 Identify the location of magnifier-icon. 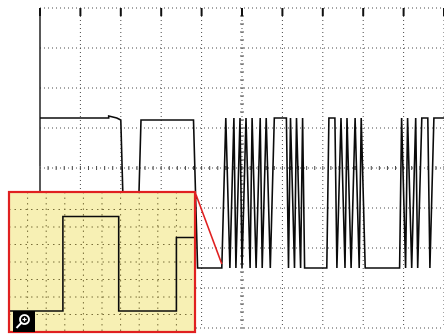
(22, 321).